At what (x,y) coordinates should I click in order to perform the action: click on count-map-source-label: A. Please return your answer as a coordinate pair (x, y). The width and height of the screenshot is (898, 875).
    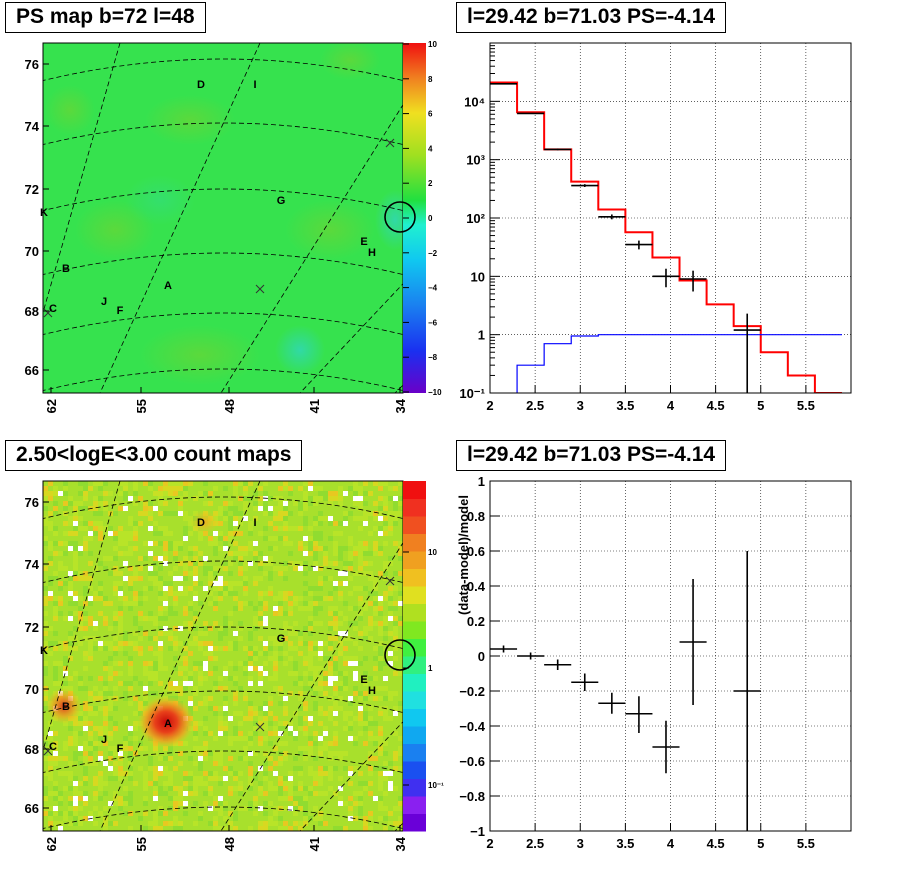
    Looking at the image, I should click on (168, 724).